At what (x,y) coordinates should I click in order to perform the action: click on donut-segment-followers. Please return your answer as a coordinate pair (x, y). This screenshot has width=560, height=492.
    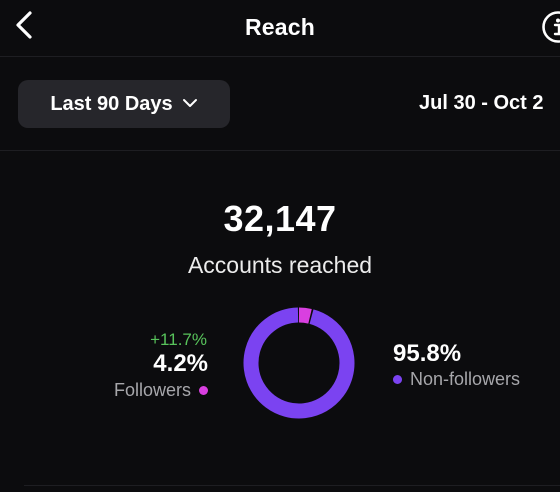
    Looking at the image, I should click on (299, 363).